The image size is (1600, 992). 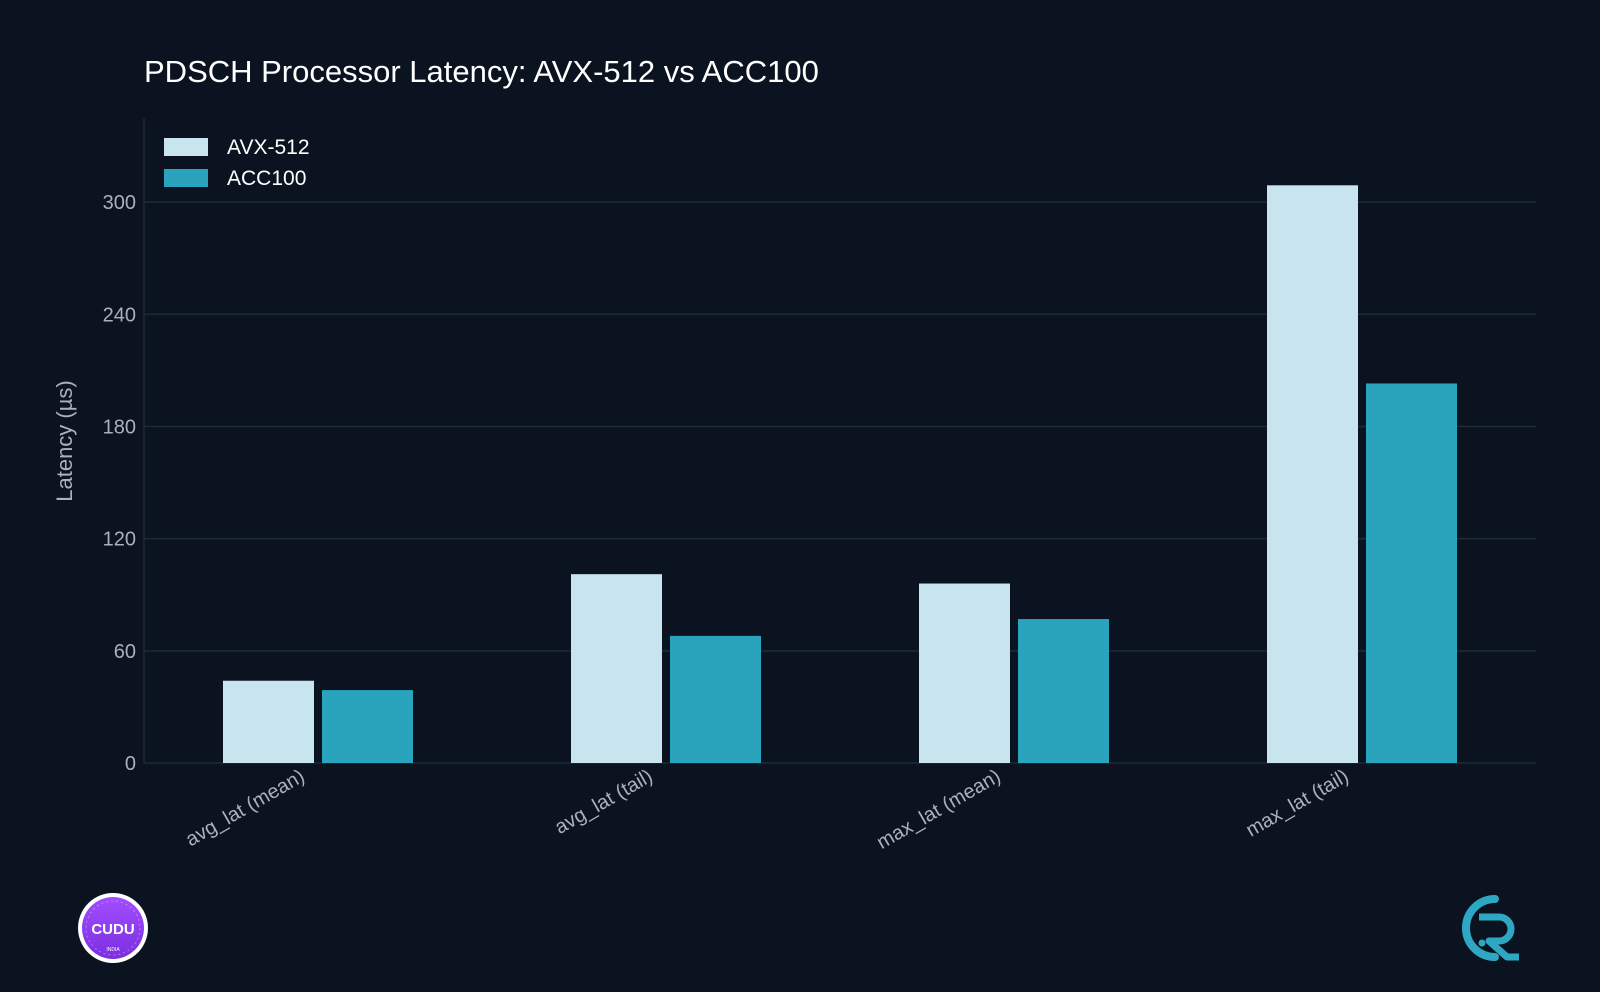 I want to click on y-tick-label: 120, so click(x=119, y=540).